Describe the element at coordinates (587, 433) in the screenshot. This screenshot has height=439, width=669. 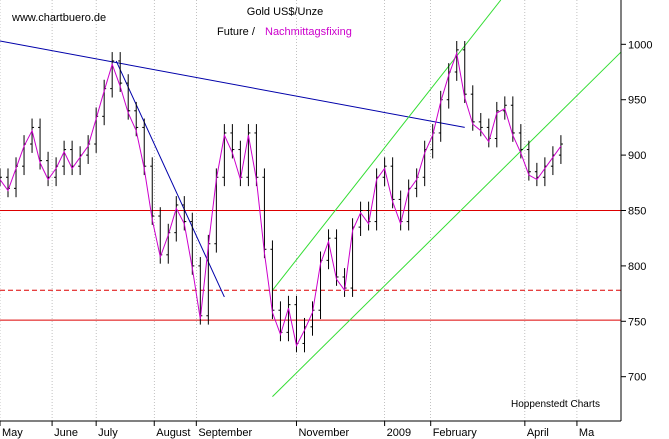
I see `x-tick-label: Ma` at that location.